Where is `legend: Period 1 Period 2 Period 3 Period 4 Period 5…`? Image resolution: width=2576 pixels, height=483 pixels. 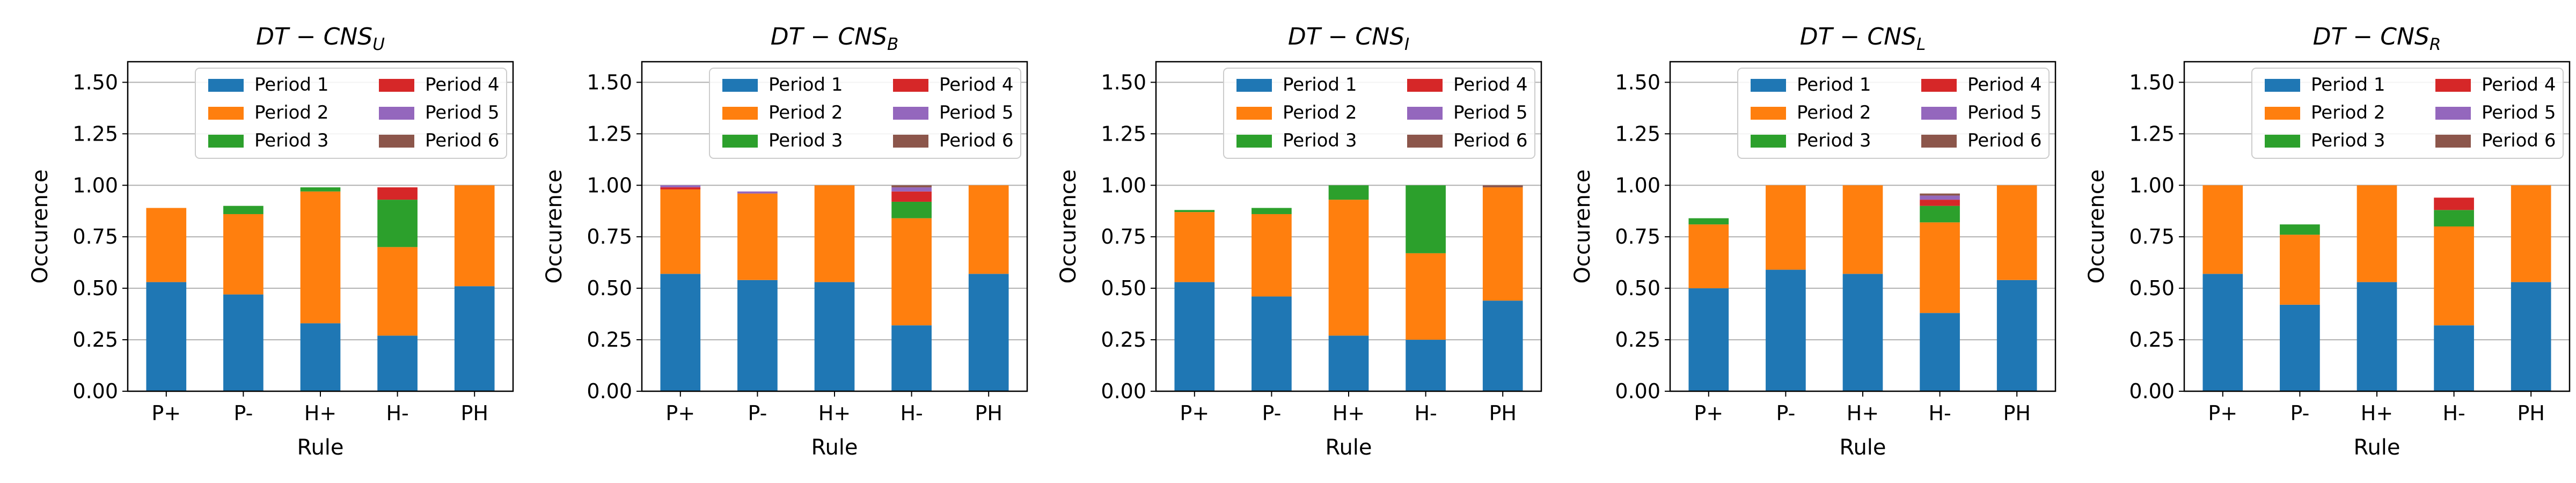
legend: Period 1 Period 2 Period 3 Period 4 Period 5… is located at coordinates (1379, 113).